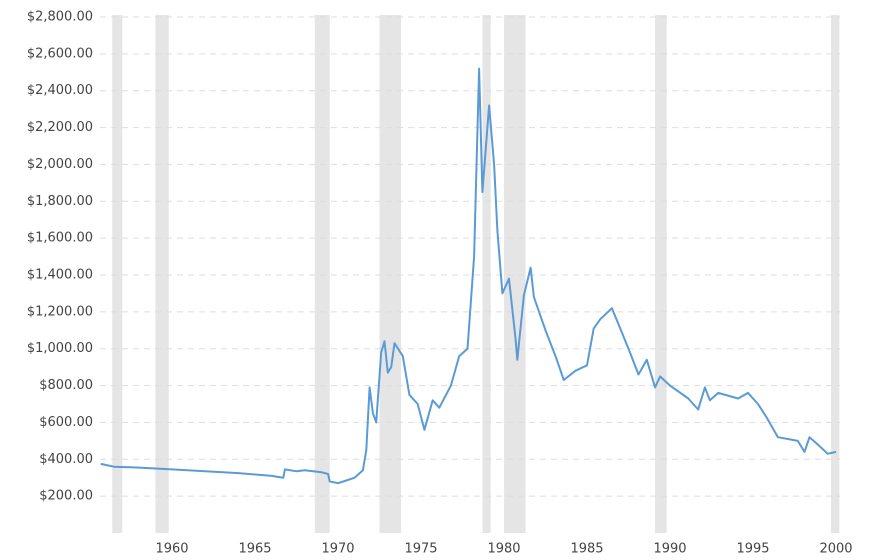 The height and width of the screenshot is (560, 888). What do you see at coordinates (60, 127) in the screenshot?
I see `y-tick-label: $2,200.00` at bounding box center [60, 127].